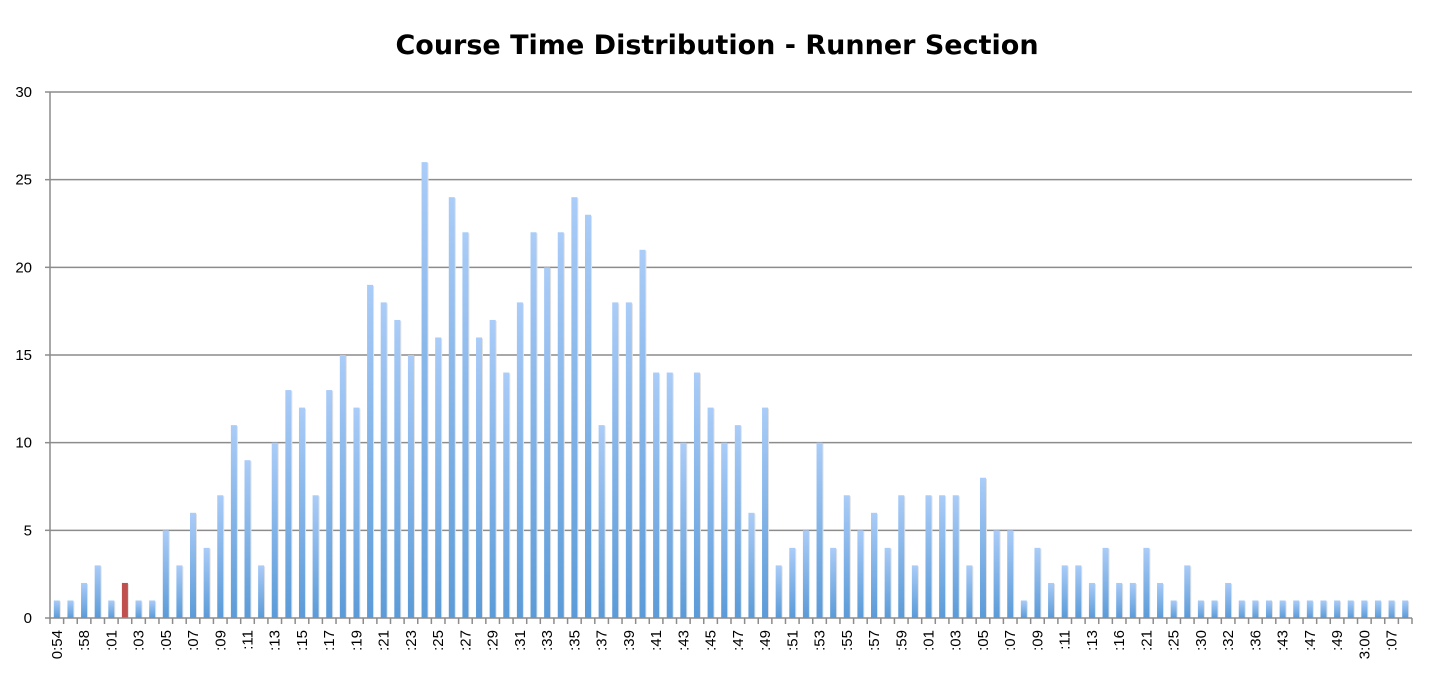 Image resolution: width=1434 pixels, height=678 pixels. Describe the element at coordinates (956, 640) in the screenshot. I see `x-tick-label: :03` at that location.